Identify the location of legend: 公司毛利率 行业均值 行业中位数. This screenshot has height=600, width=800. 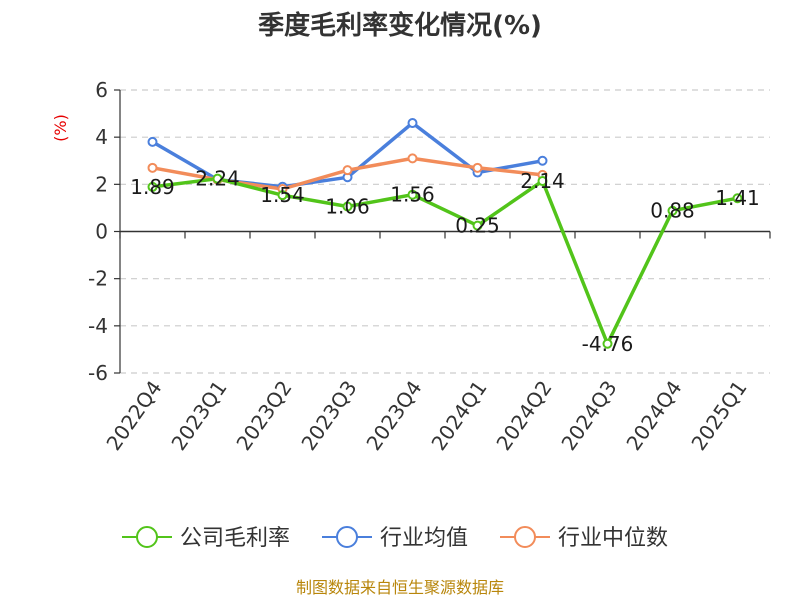
(395, 538).